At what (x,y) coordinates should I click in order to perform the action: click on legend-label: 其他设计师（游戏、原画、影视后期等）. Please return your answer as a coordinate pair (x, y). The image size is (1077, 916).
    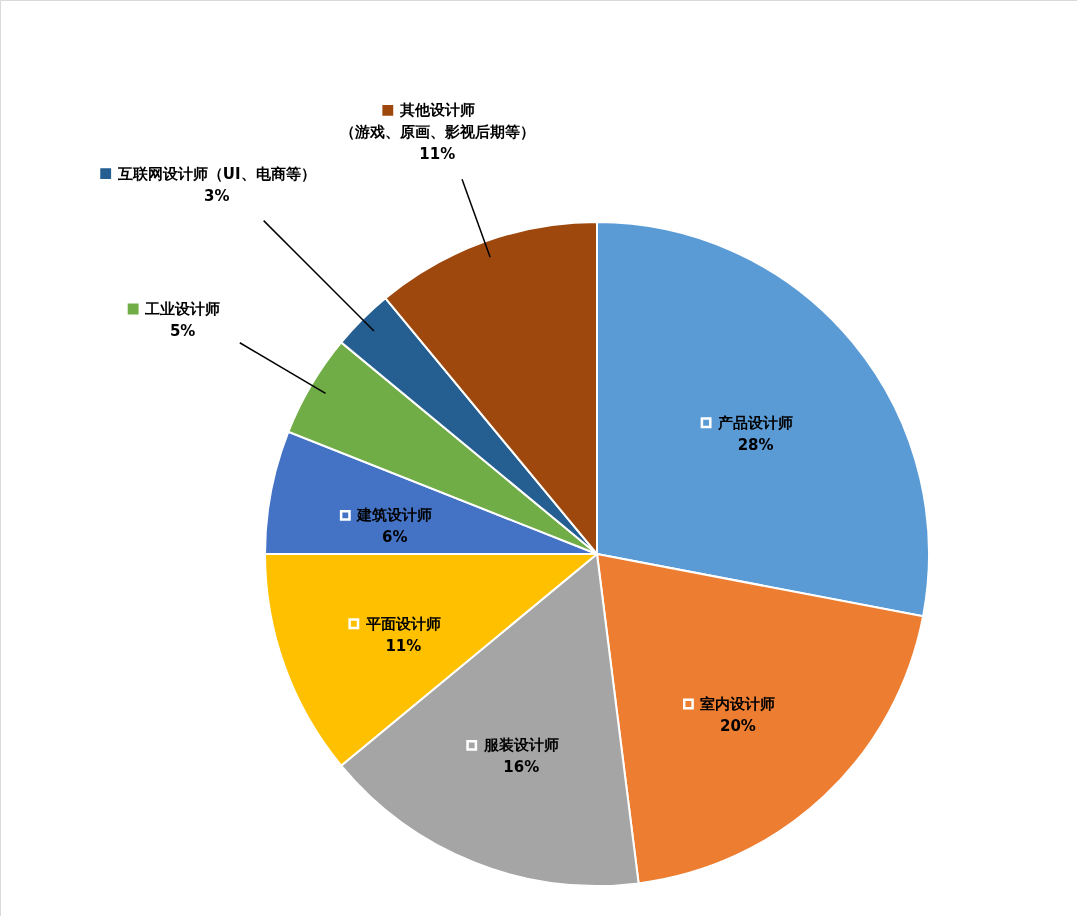
    Looking at the image, I should click on (437, 121).